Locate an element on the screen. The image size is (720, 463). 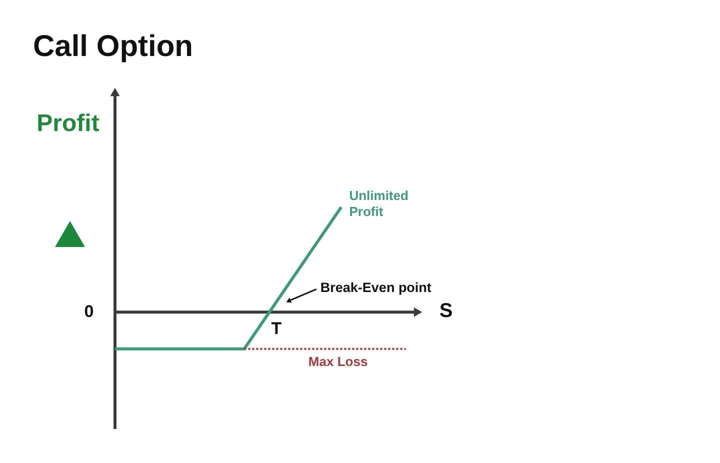
text: 0 is located at coordinates (89, 312).